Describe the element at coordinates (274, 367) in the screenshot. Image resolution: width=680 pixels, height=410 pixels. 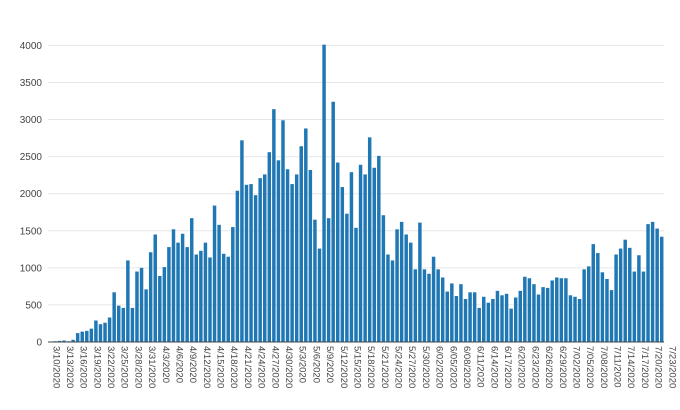
I see `x-tick-label: 4/27/2020` at that location.